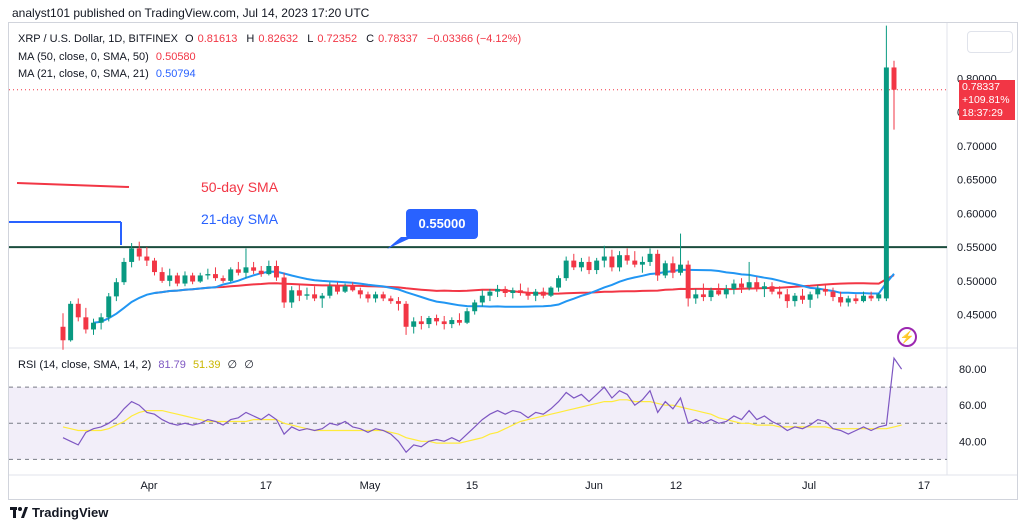 This screenshot has width=1024, height=527. What do you see at coordinates (973, 442) in the screenshot?
I see `rsi-tick-label: 40.00` at bounding box center [973, 442].